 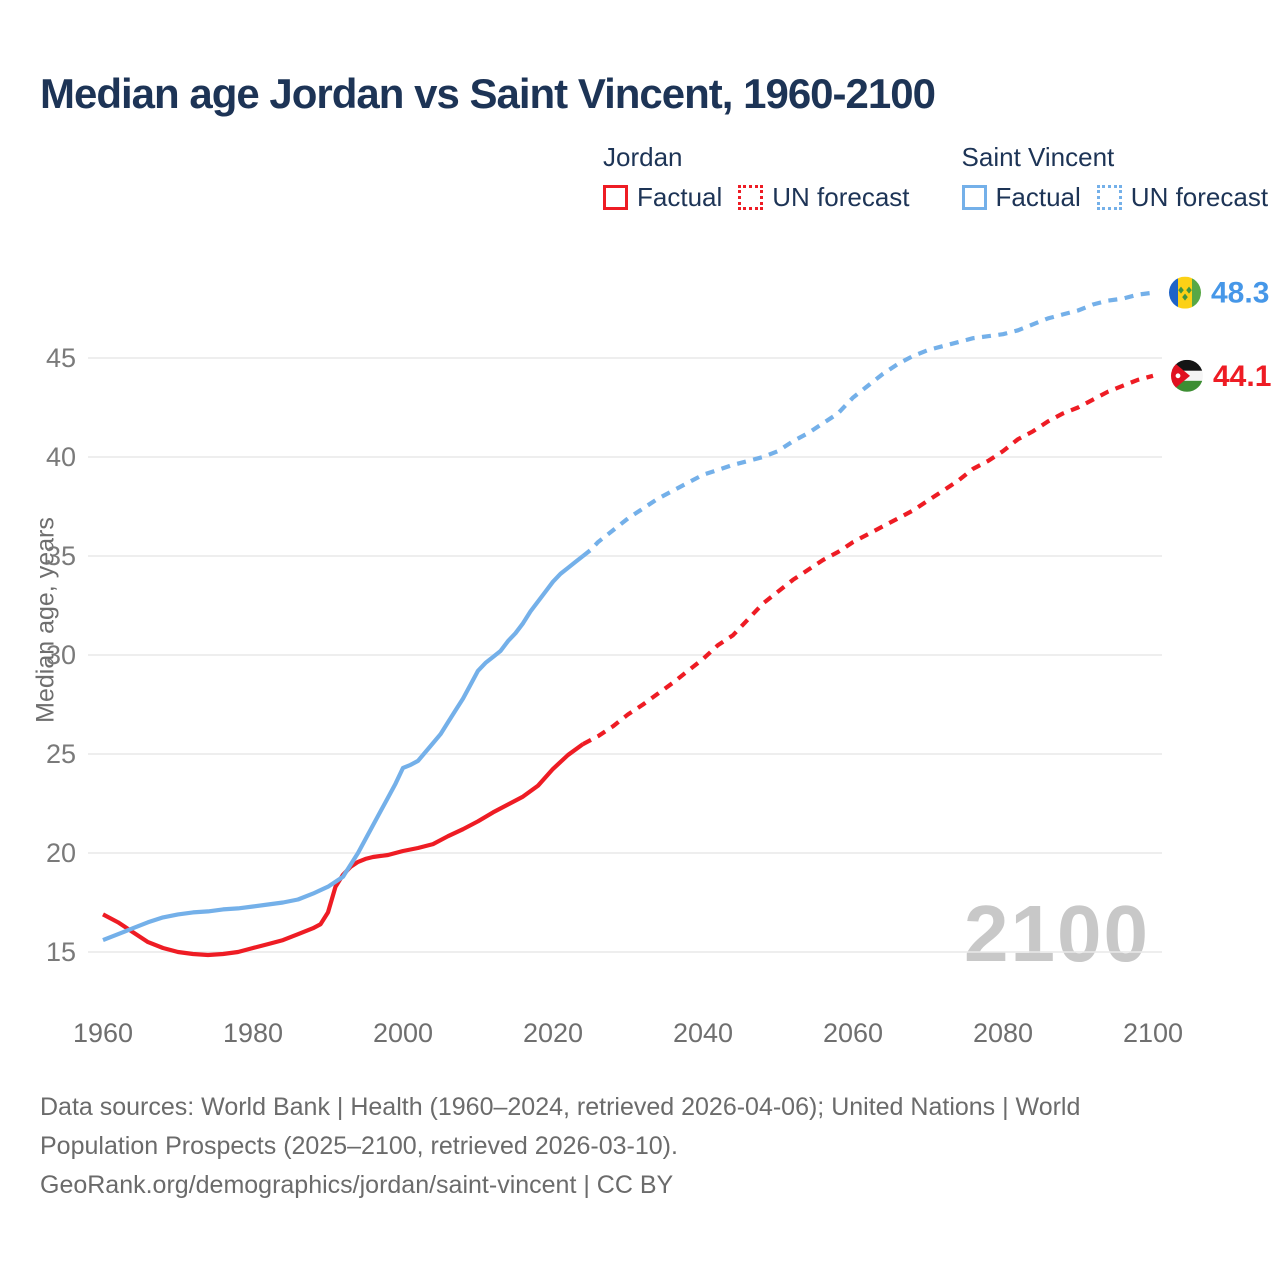 I want to click on jordan-end-value: 44.1, so click(x=1242, y=376).